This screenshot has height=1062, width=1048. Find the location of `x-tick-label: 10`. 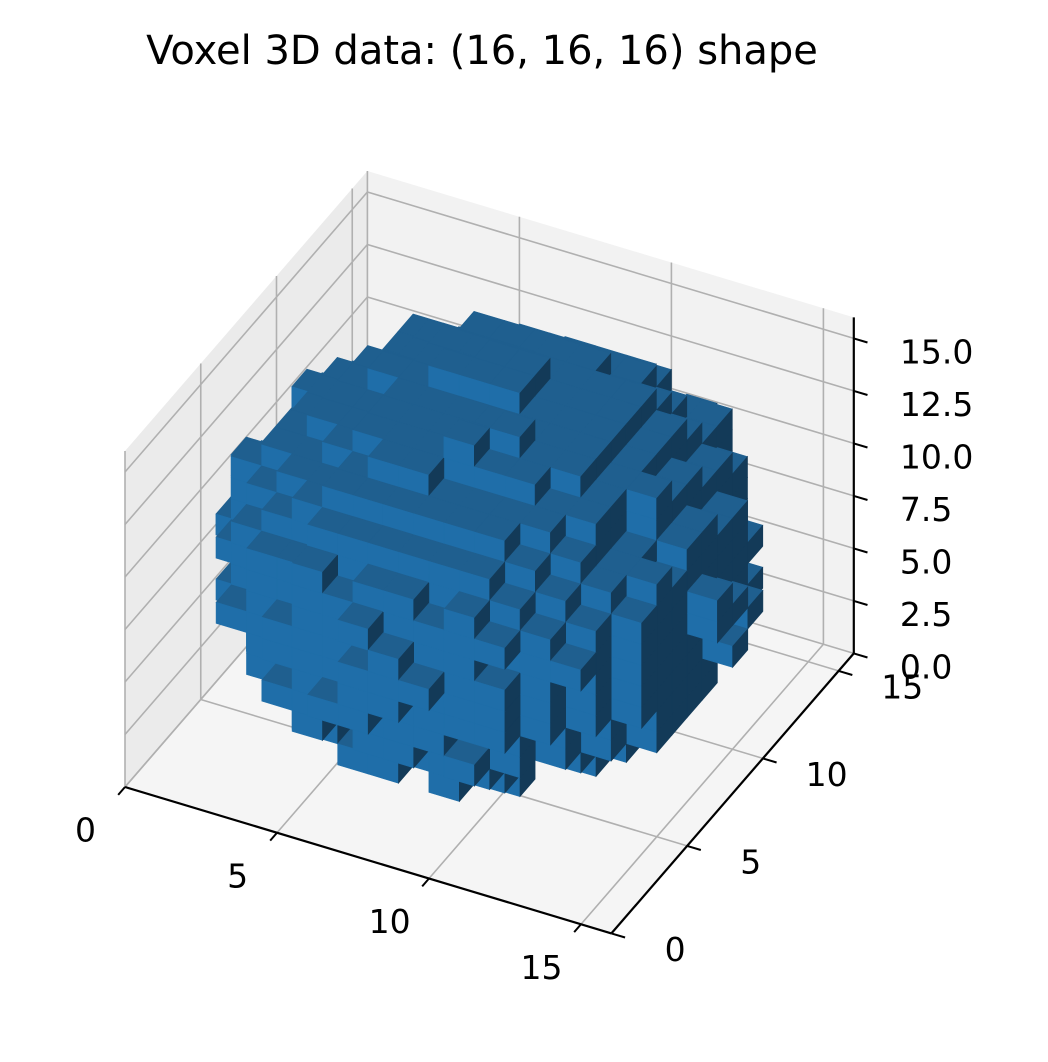

x-tick-label: 10 is located at coordinates (390, 921).